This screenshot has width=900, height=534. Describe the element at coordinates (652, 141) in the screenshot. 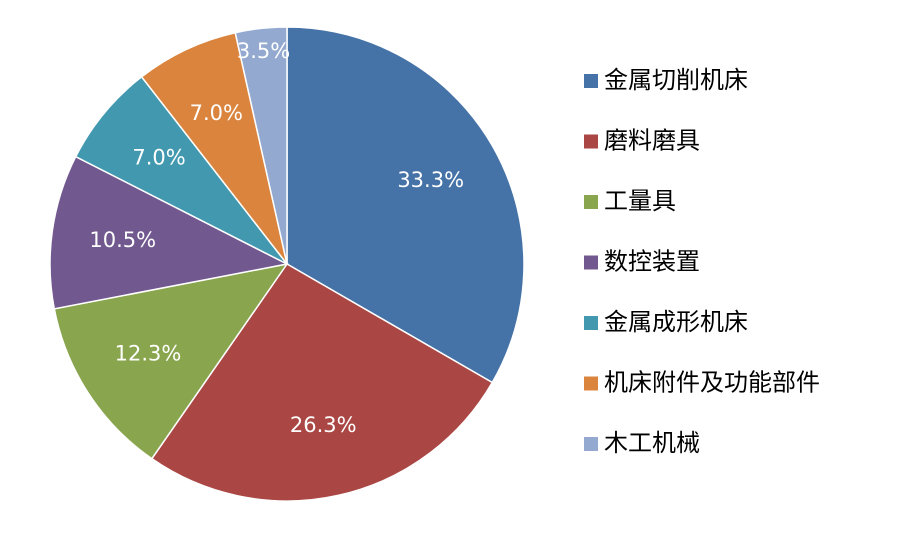

I see `legend-label: 磨料磨具` at that location.